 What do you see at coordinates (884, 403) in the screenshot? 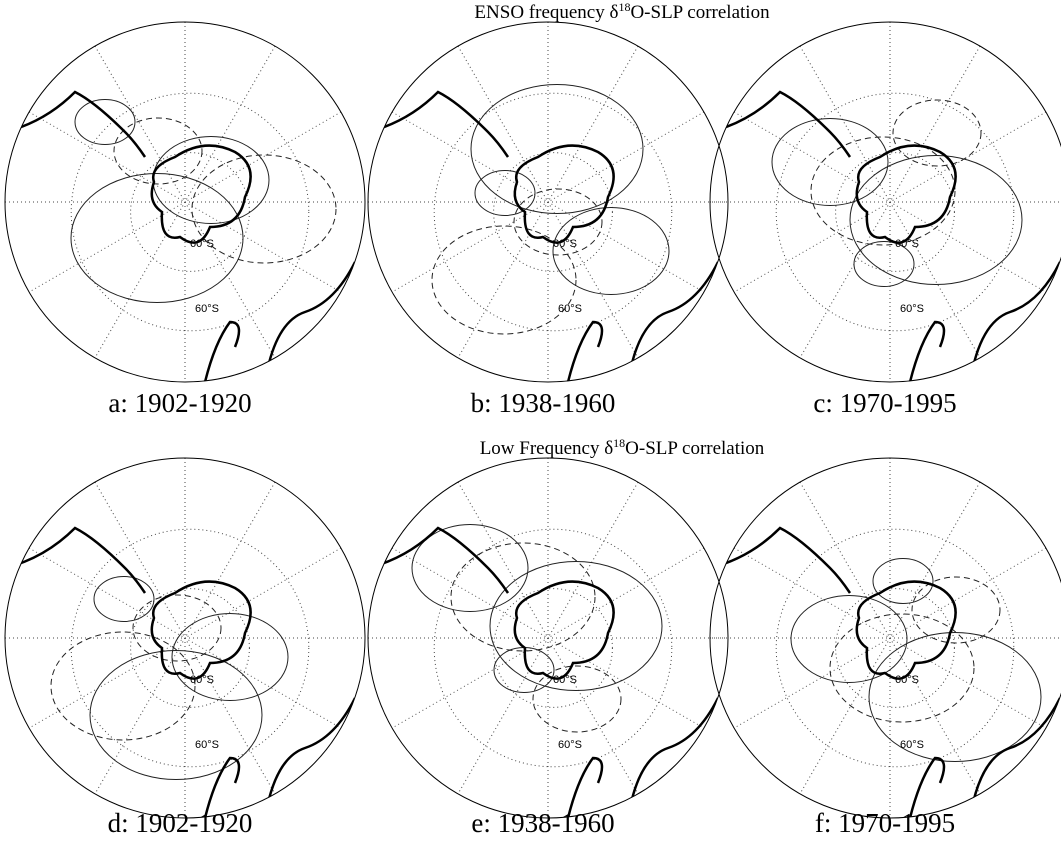
I see `panel-caption: c: 1970-1995` at bounding box center [884, 403].